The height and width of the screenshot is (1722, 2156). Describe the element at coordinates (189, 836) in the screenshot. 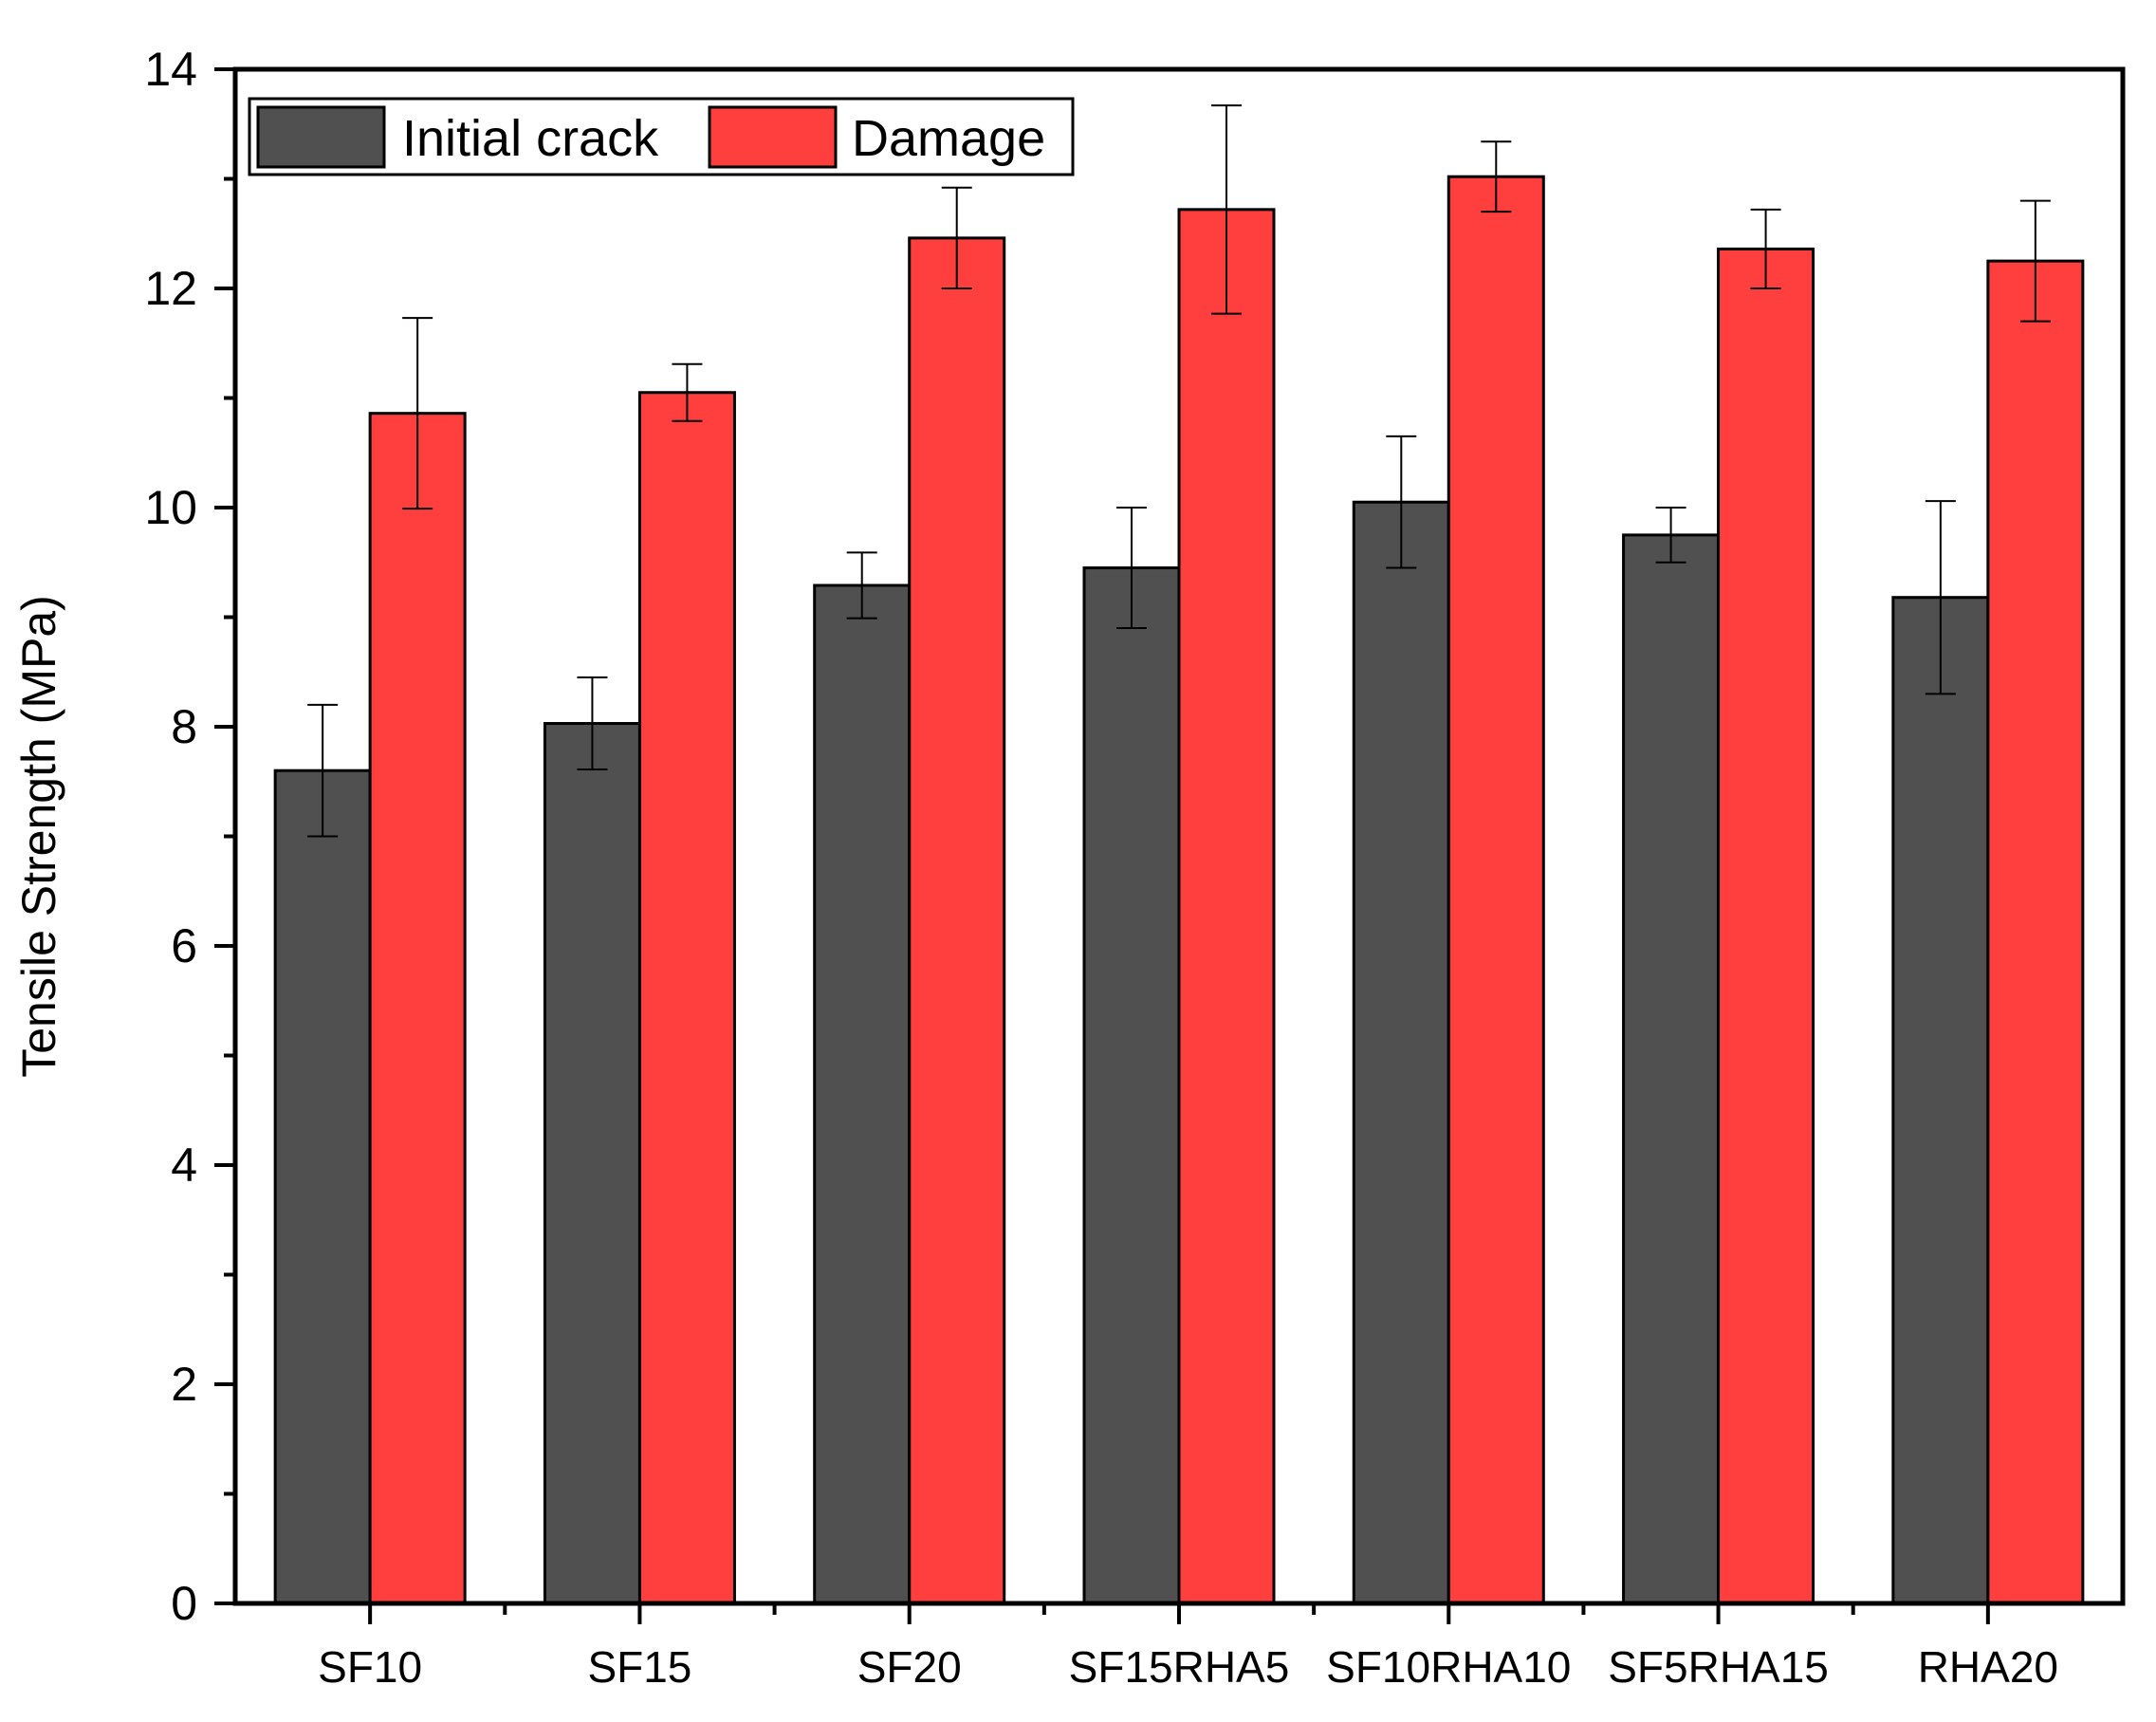

I see `y-axis: 0 2 4 6 8 10 12 14` at that location.